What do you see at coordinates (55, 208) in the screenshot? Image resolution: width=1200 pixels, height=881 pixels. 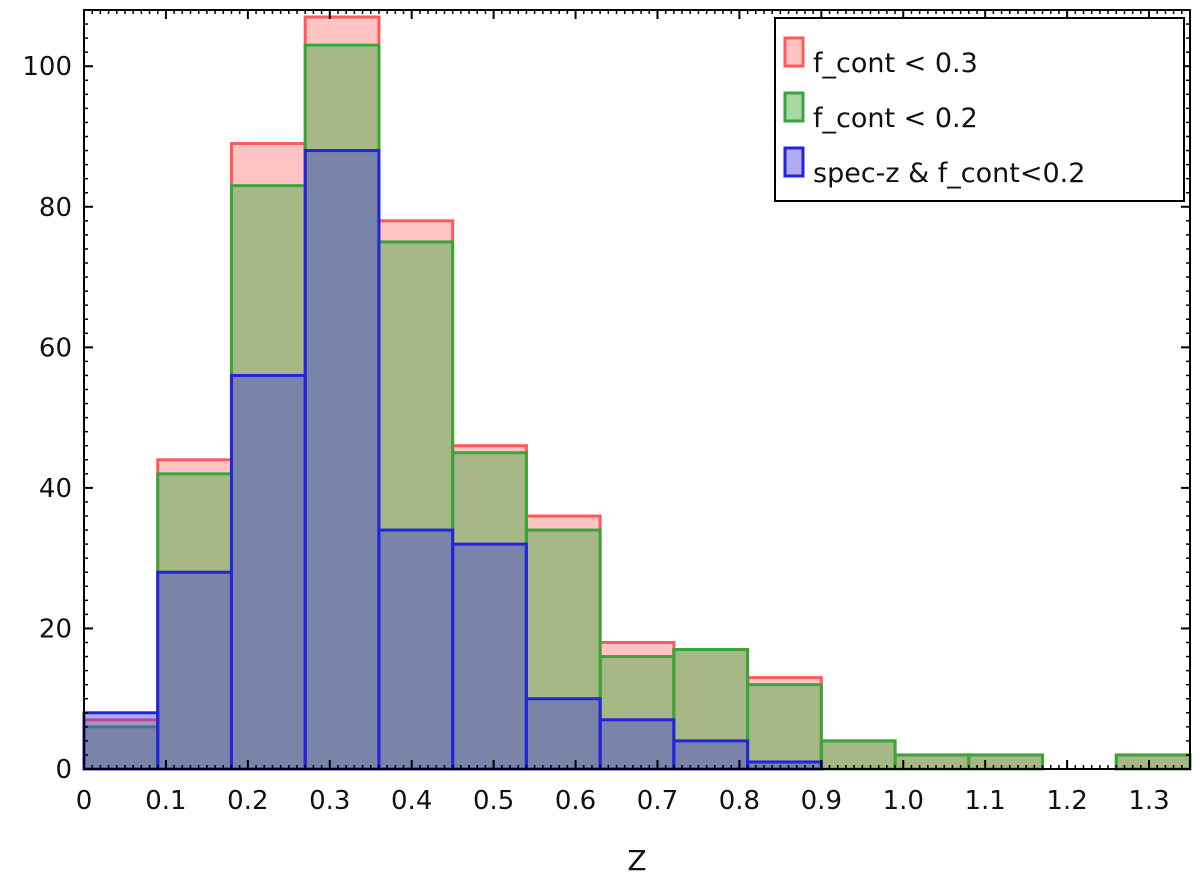 I see `y-tick-label: 80` at bounding box center [55, 208].